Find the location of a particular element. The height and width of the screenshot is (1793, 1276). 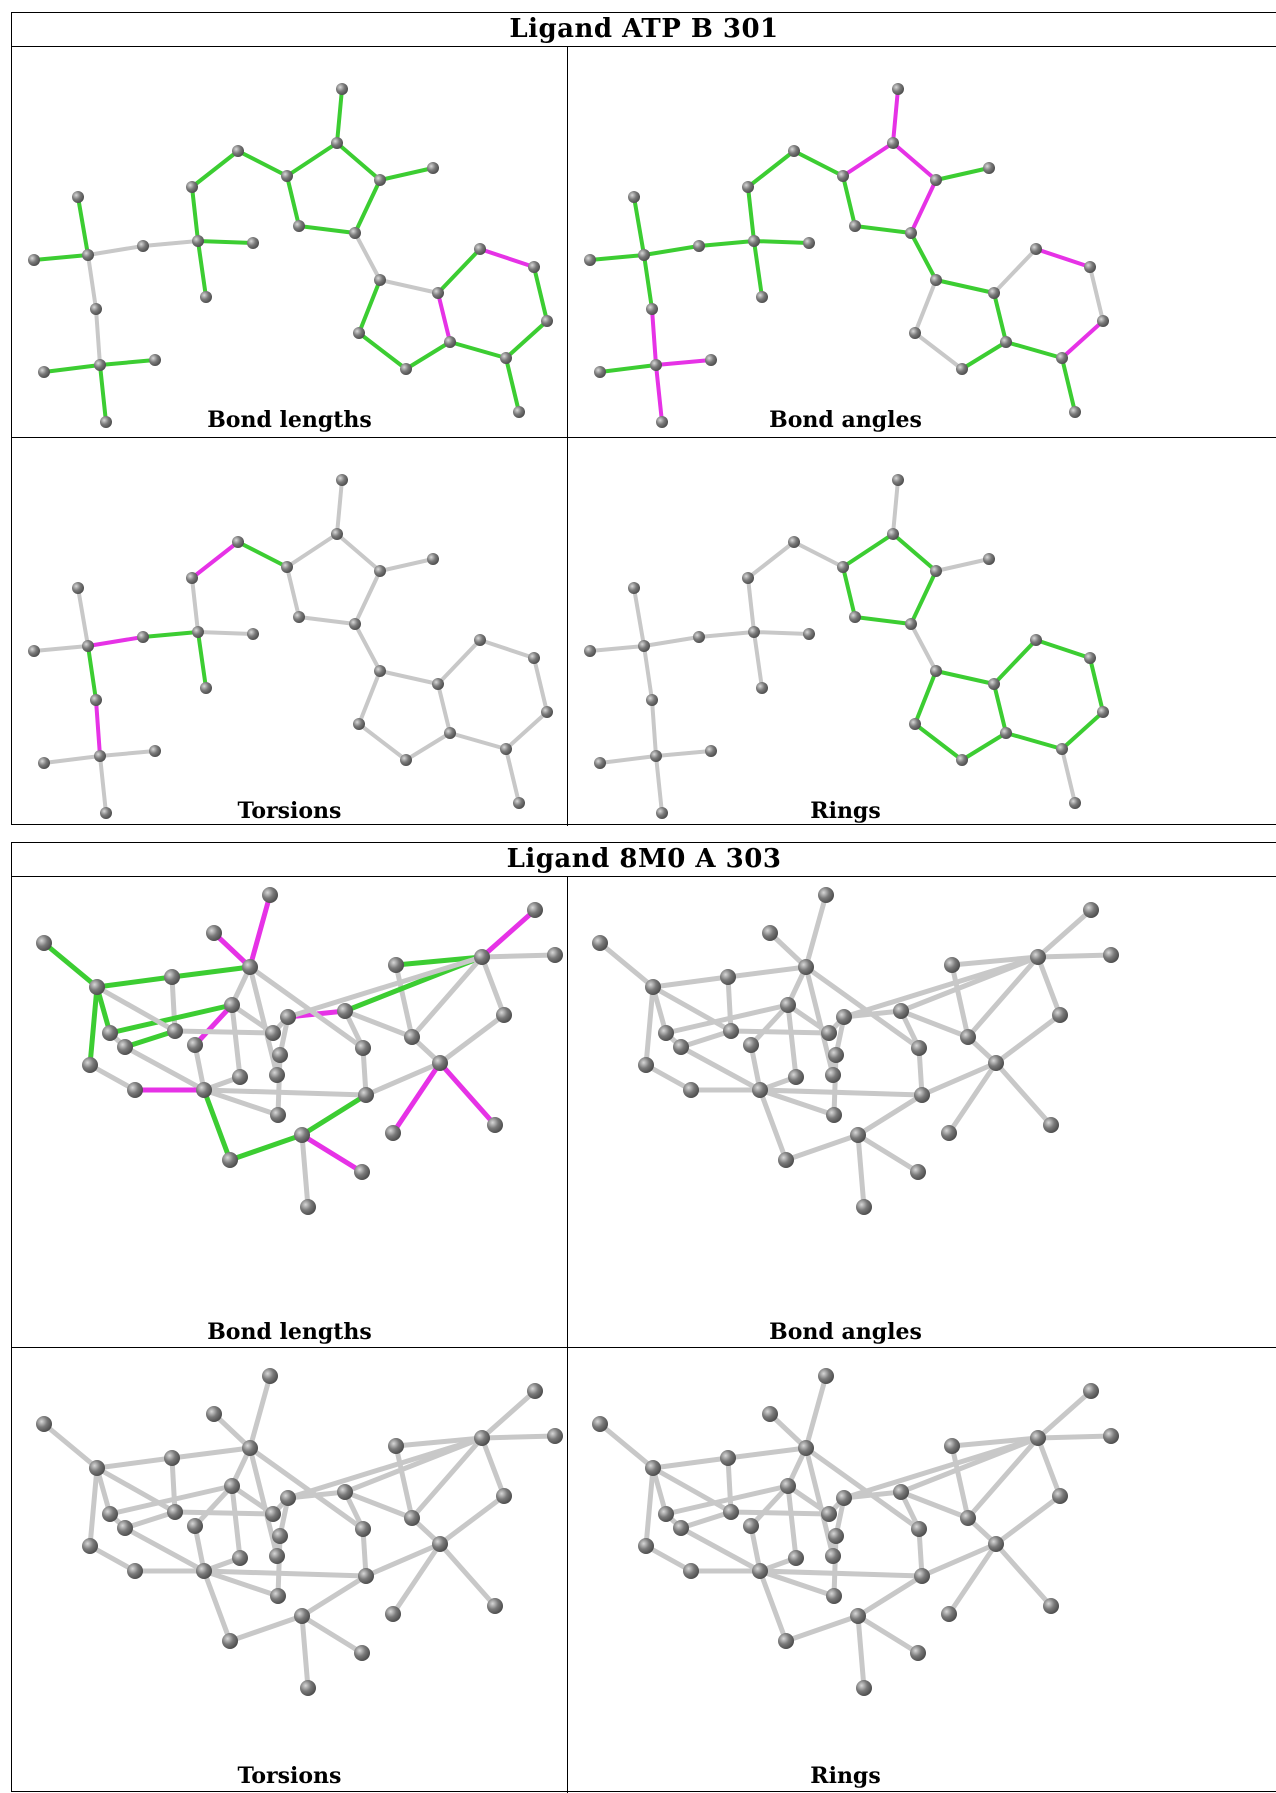

panel-caption: Bond angles is located at coordinates (845, 1332).